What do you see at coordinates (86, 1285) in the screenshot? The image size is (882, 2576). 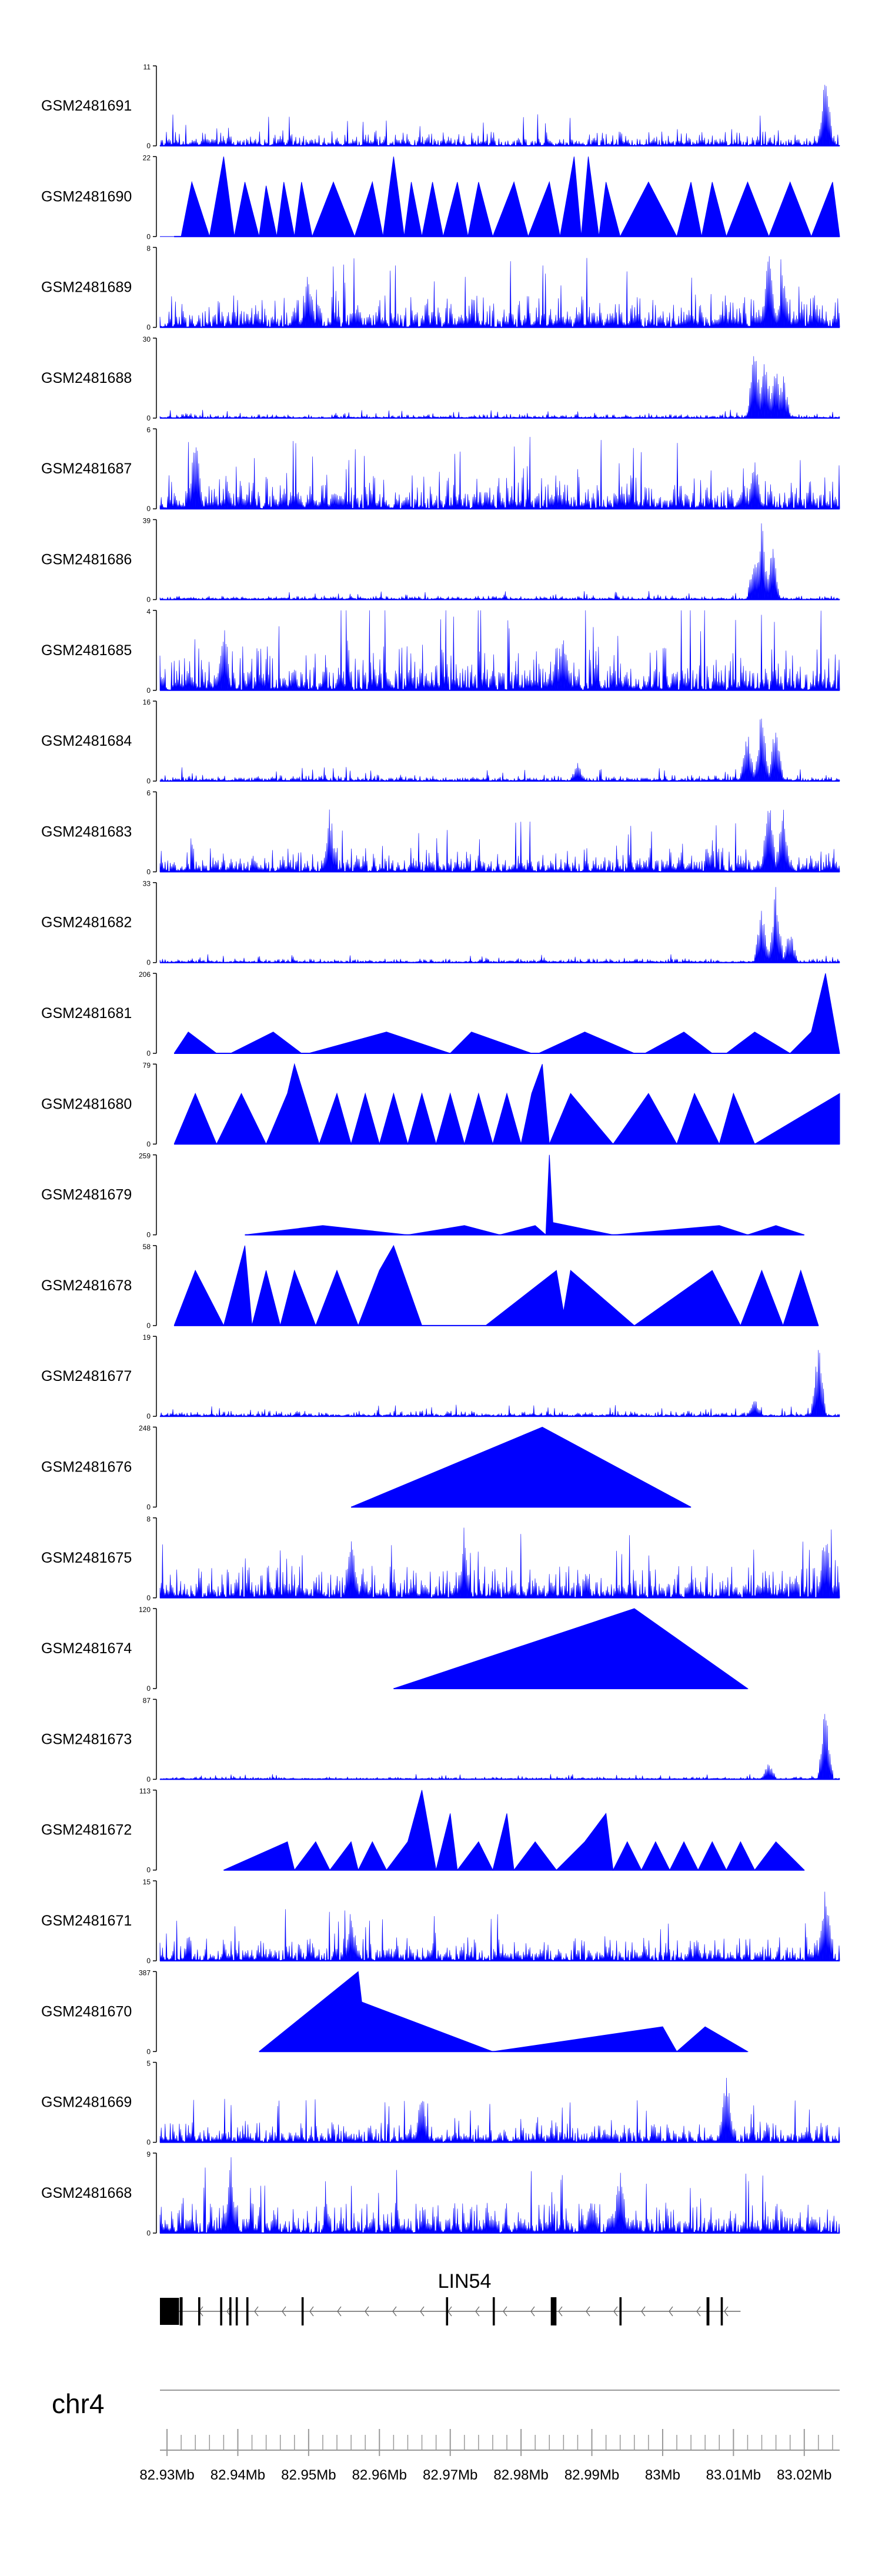 I see `track-name: GSM2481678` at bounding box center [86, 1285].